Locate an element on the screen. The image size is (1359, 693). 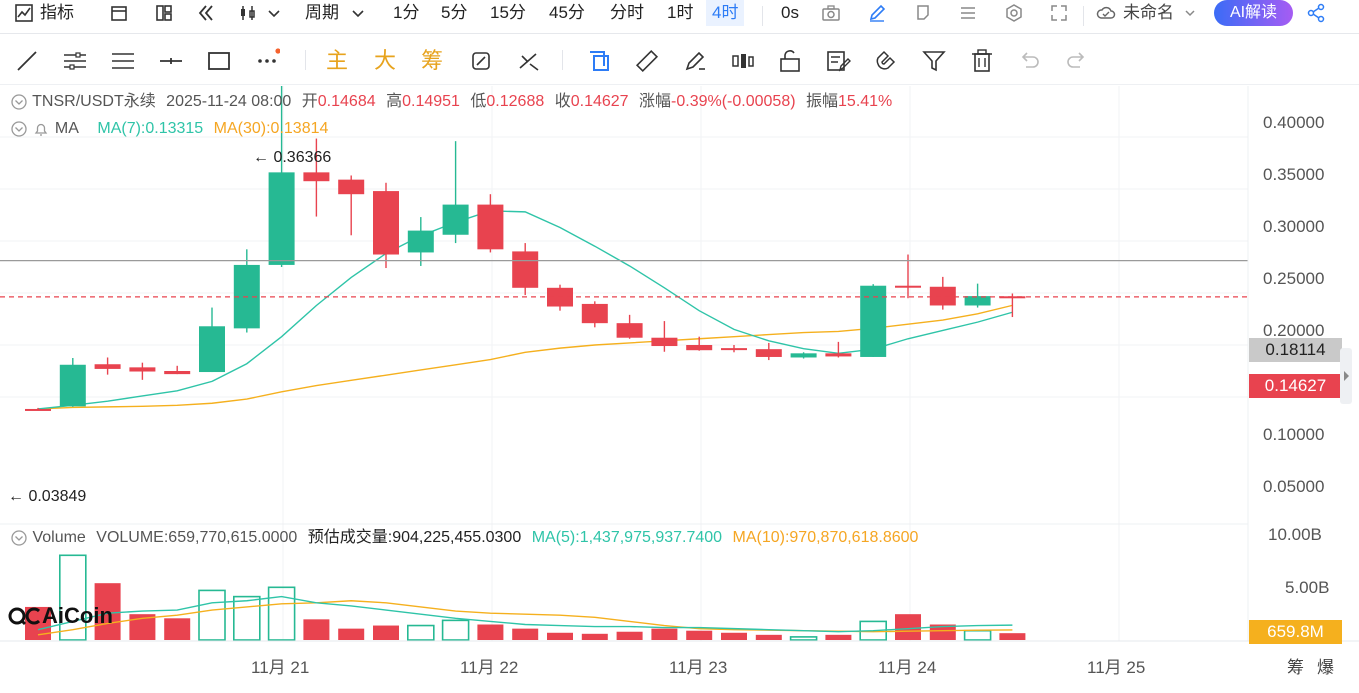
indicator-icon is located at coordinates (24, 13).